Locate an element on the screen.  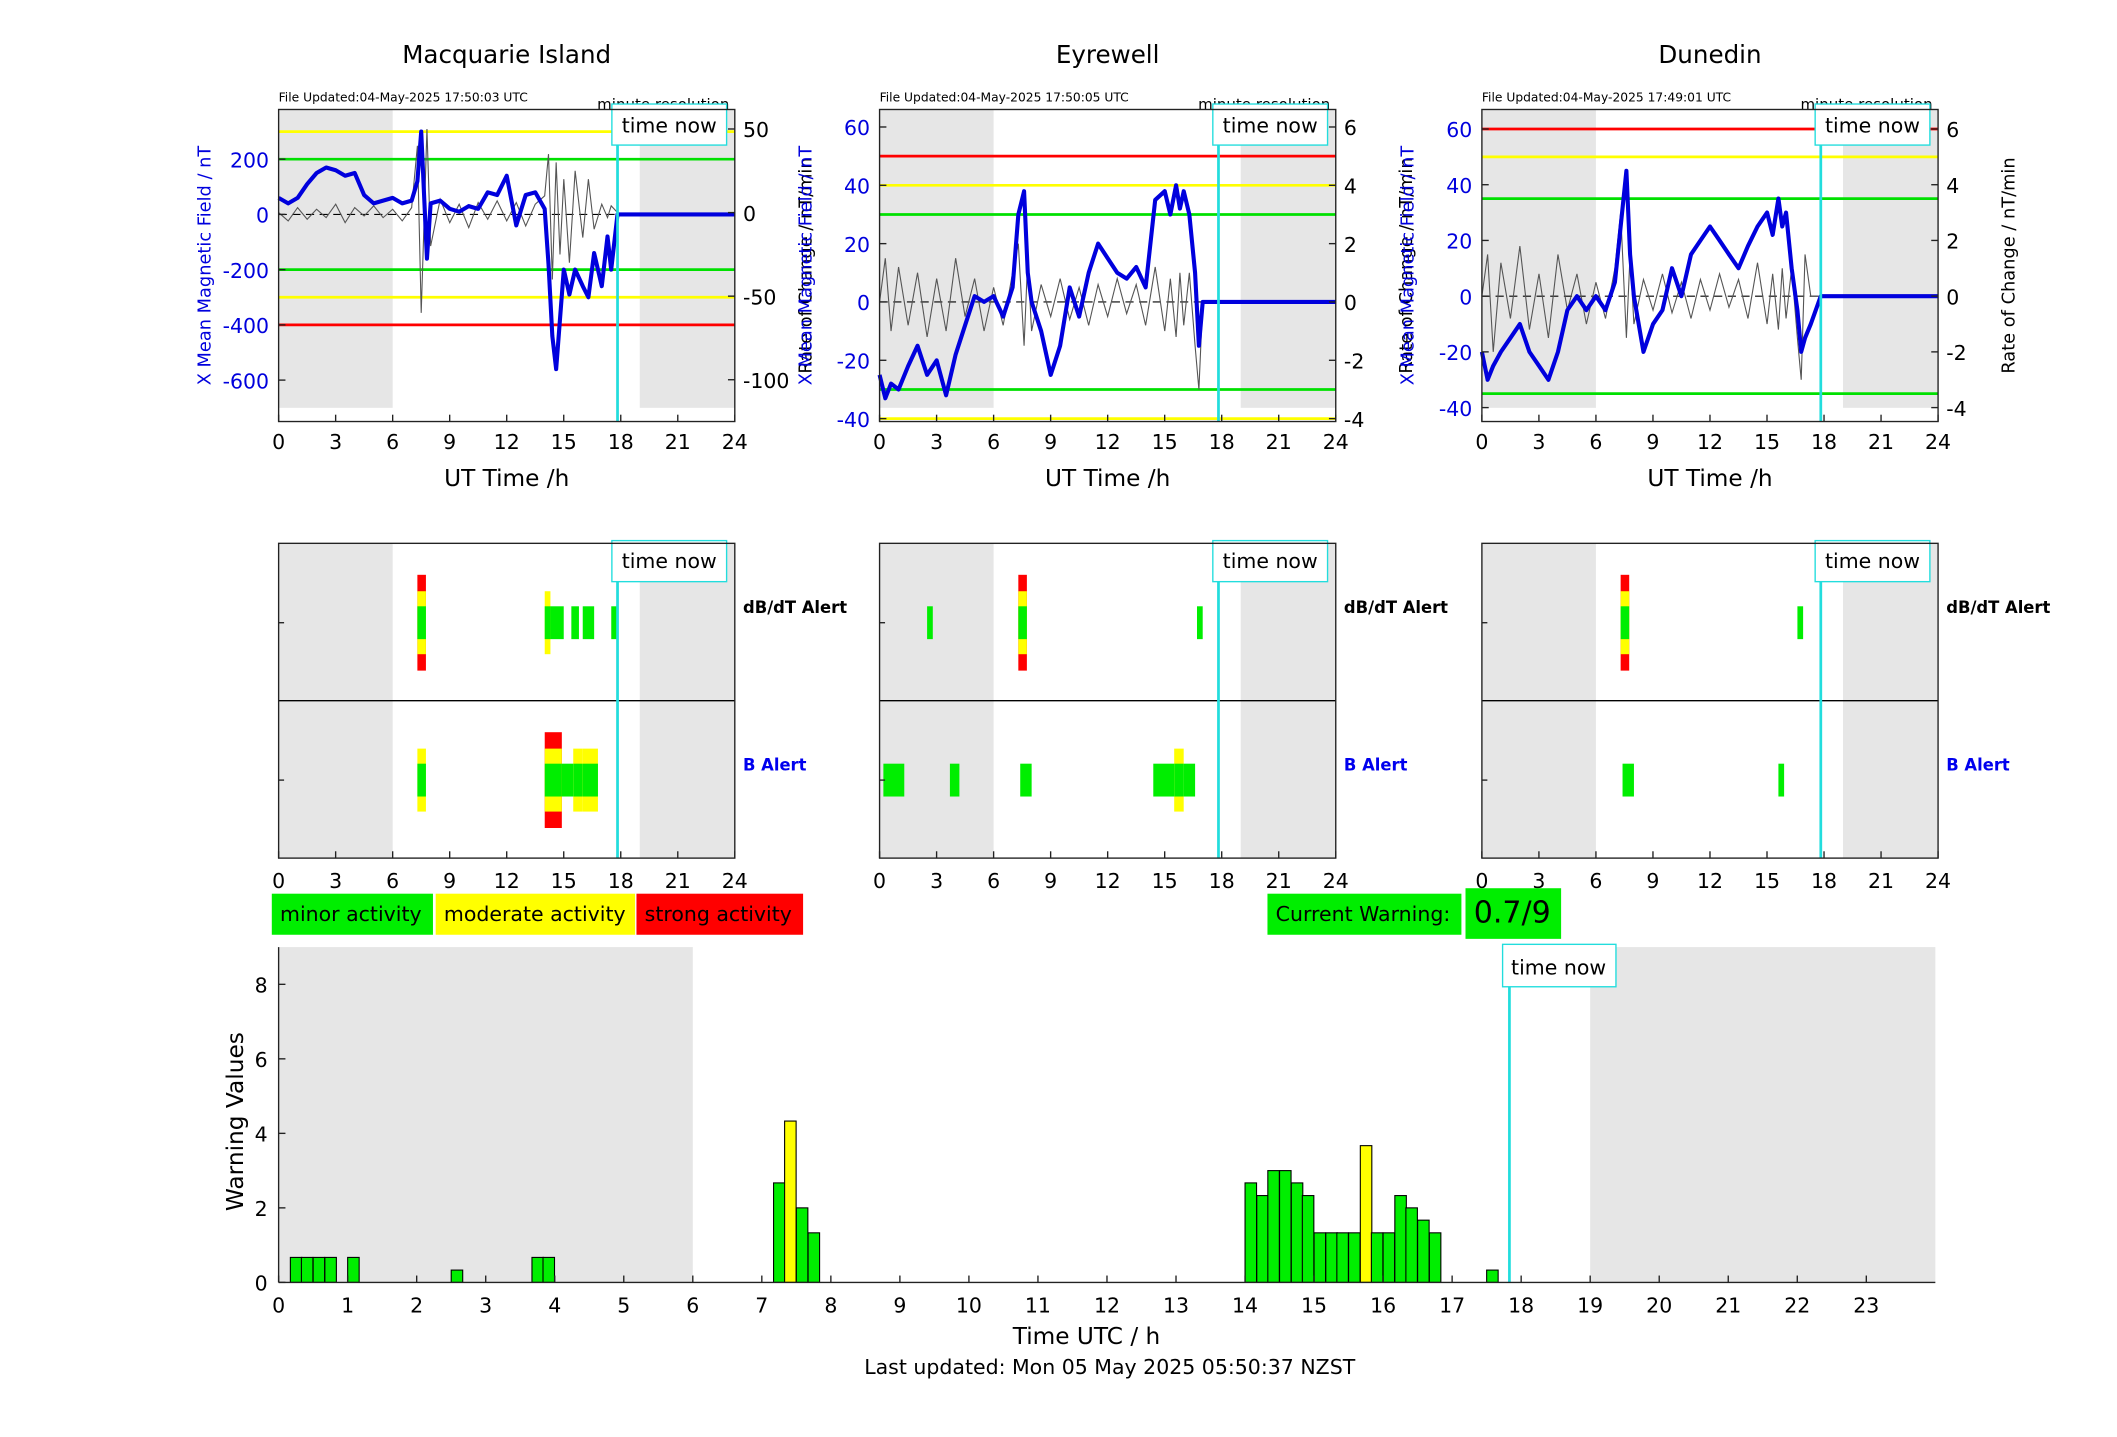
station-3-alert-x-tick-label: 6 is located at coordinates (1595, 881).